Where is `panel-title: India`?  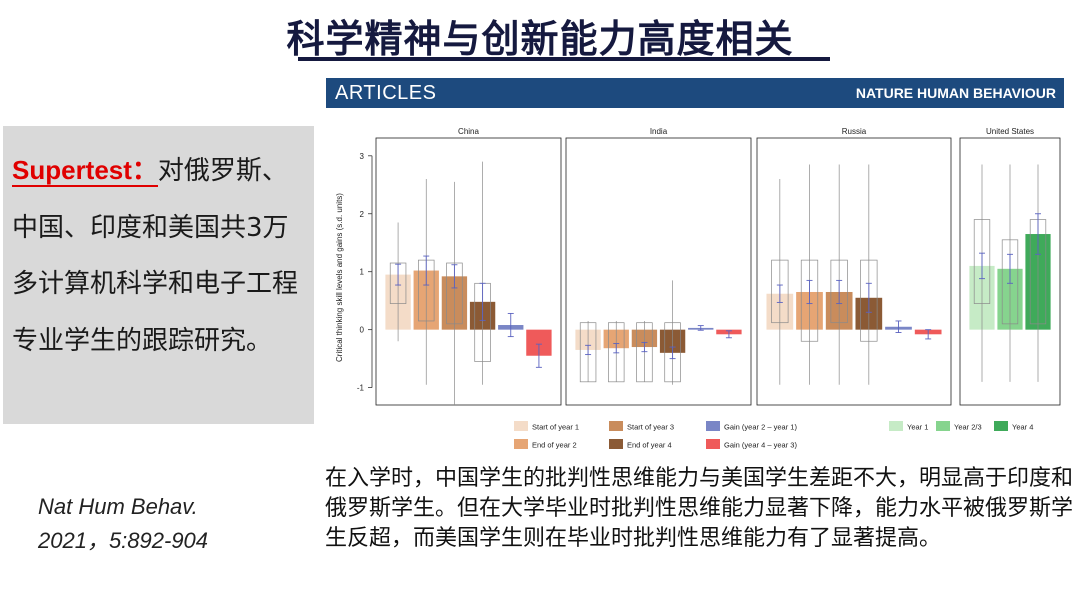
panel-title: India is located at coordinates (659, 131).